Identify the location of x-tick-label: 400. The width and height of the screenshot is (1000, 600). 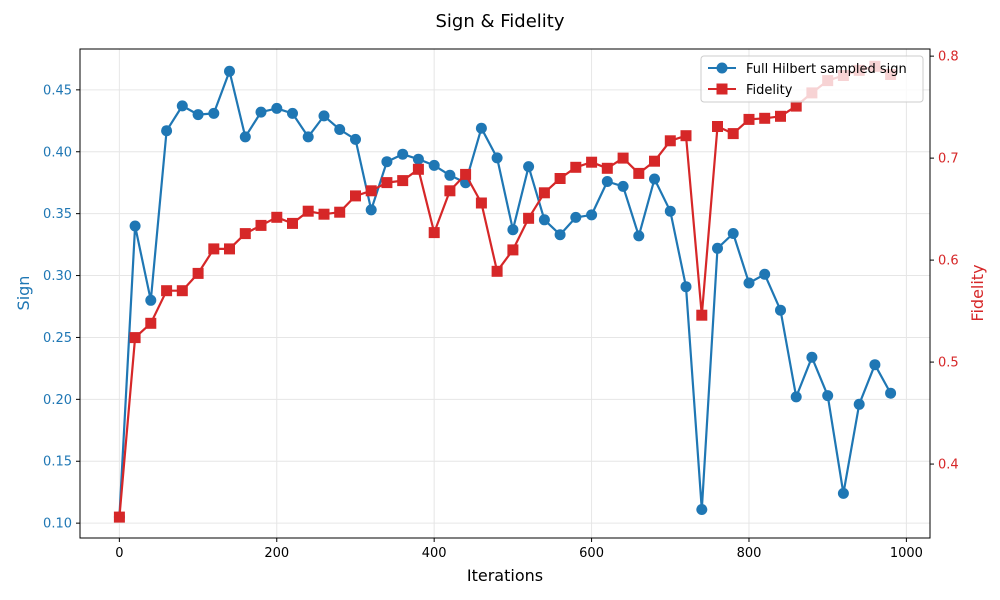
(434, 553).